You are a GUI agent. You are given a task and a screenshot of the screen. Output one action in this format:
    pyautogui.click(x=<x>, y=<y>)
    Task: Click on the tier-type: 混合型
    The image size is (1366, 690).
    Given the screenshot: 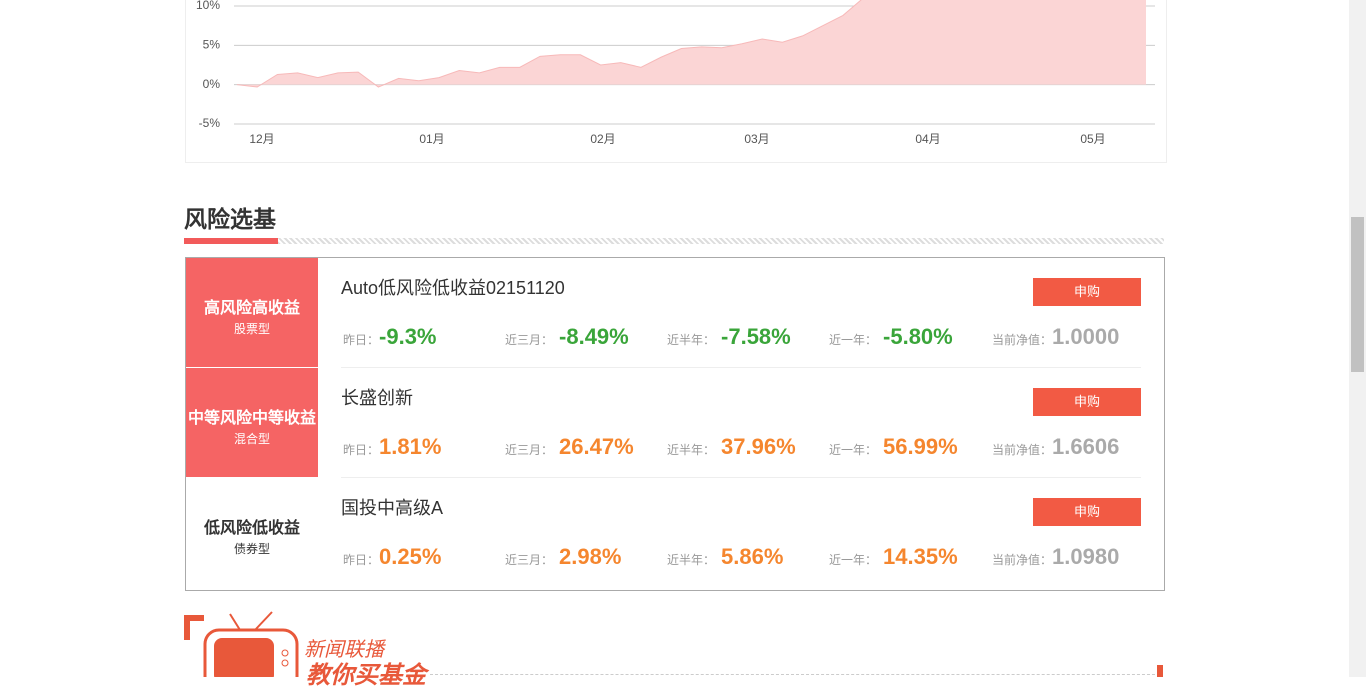 What is the action you would take?
    pyautogui.click(x=251, y=439)
    